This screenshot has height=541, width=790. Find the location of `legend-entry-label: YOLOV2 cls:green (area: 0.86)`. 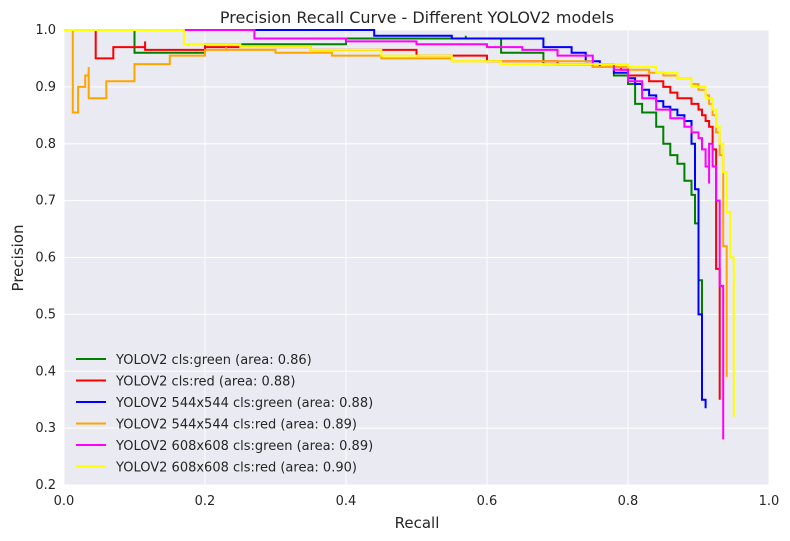

legend-entry-label: YOLOV2 cls:green (area: 0.86) is located at coordinates (213, 360).